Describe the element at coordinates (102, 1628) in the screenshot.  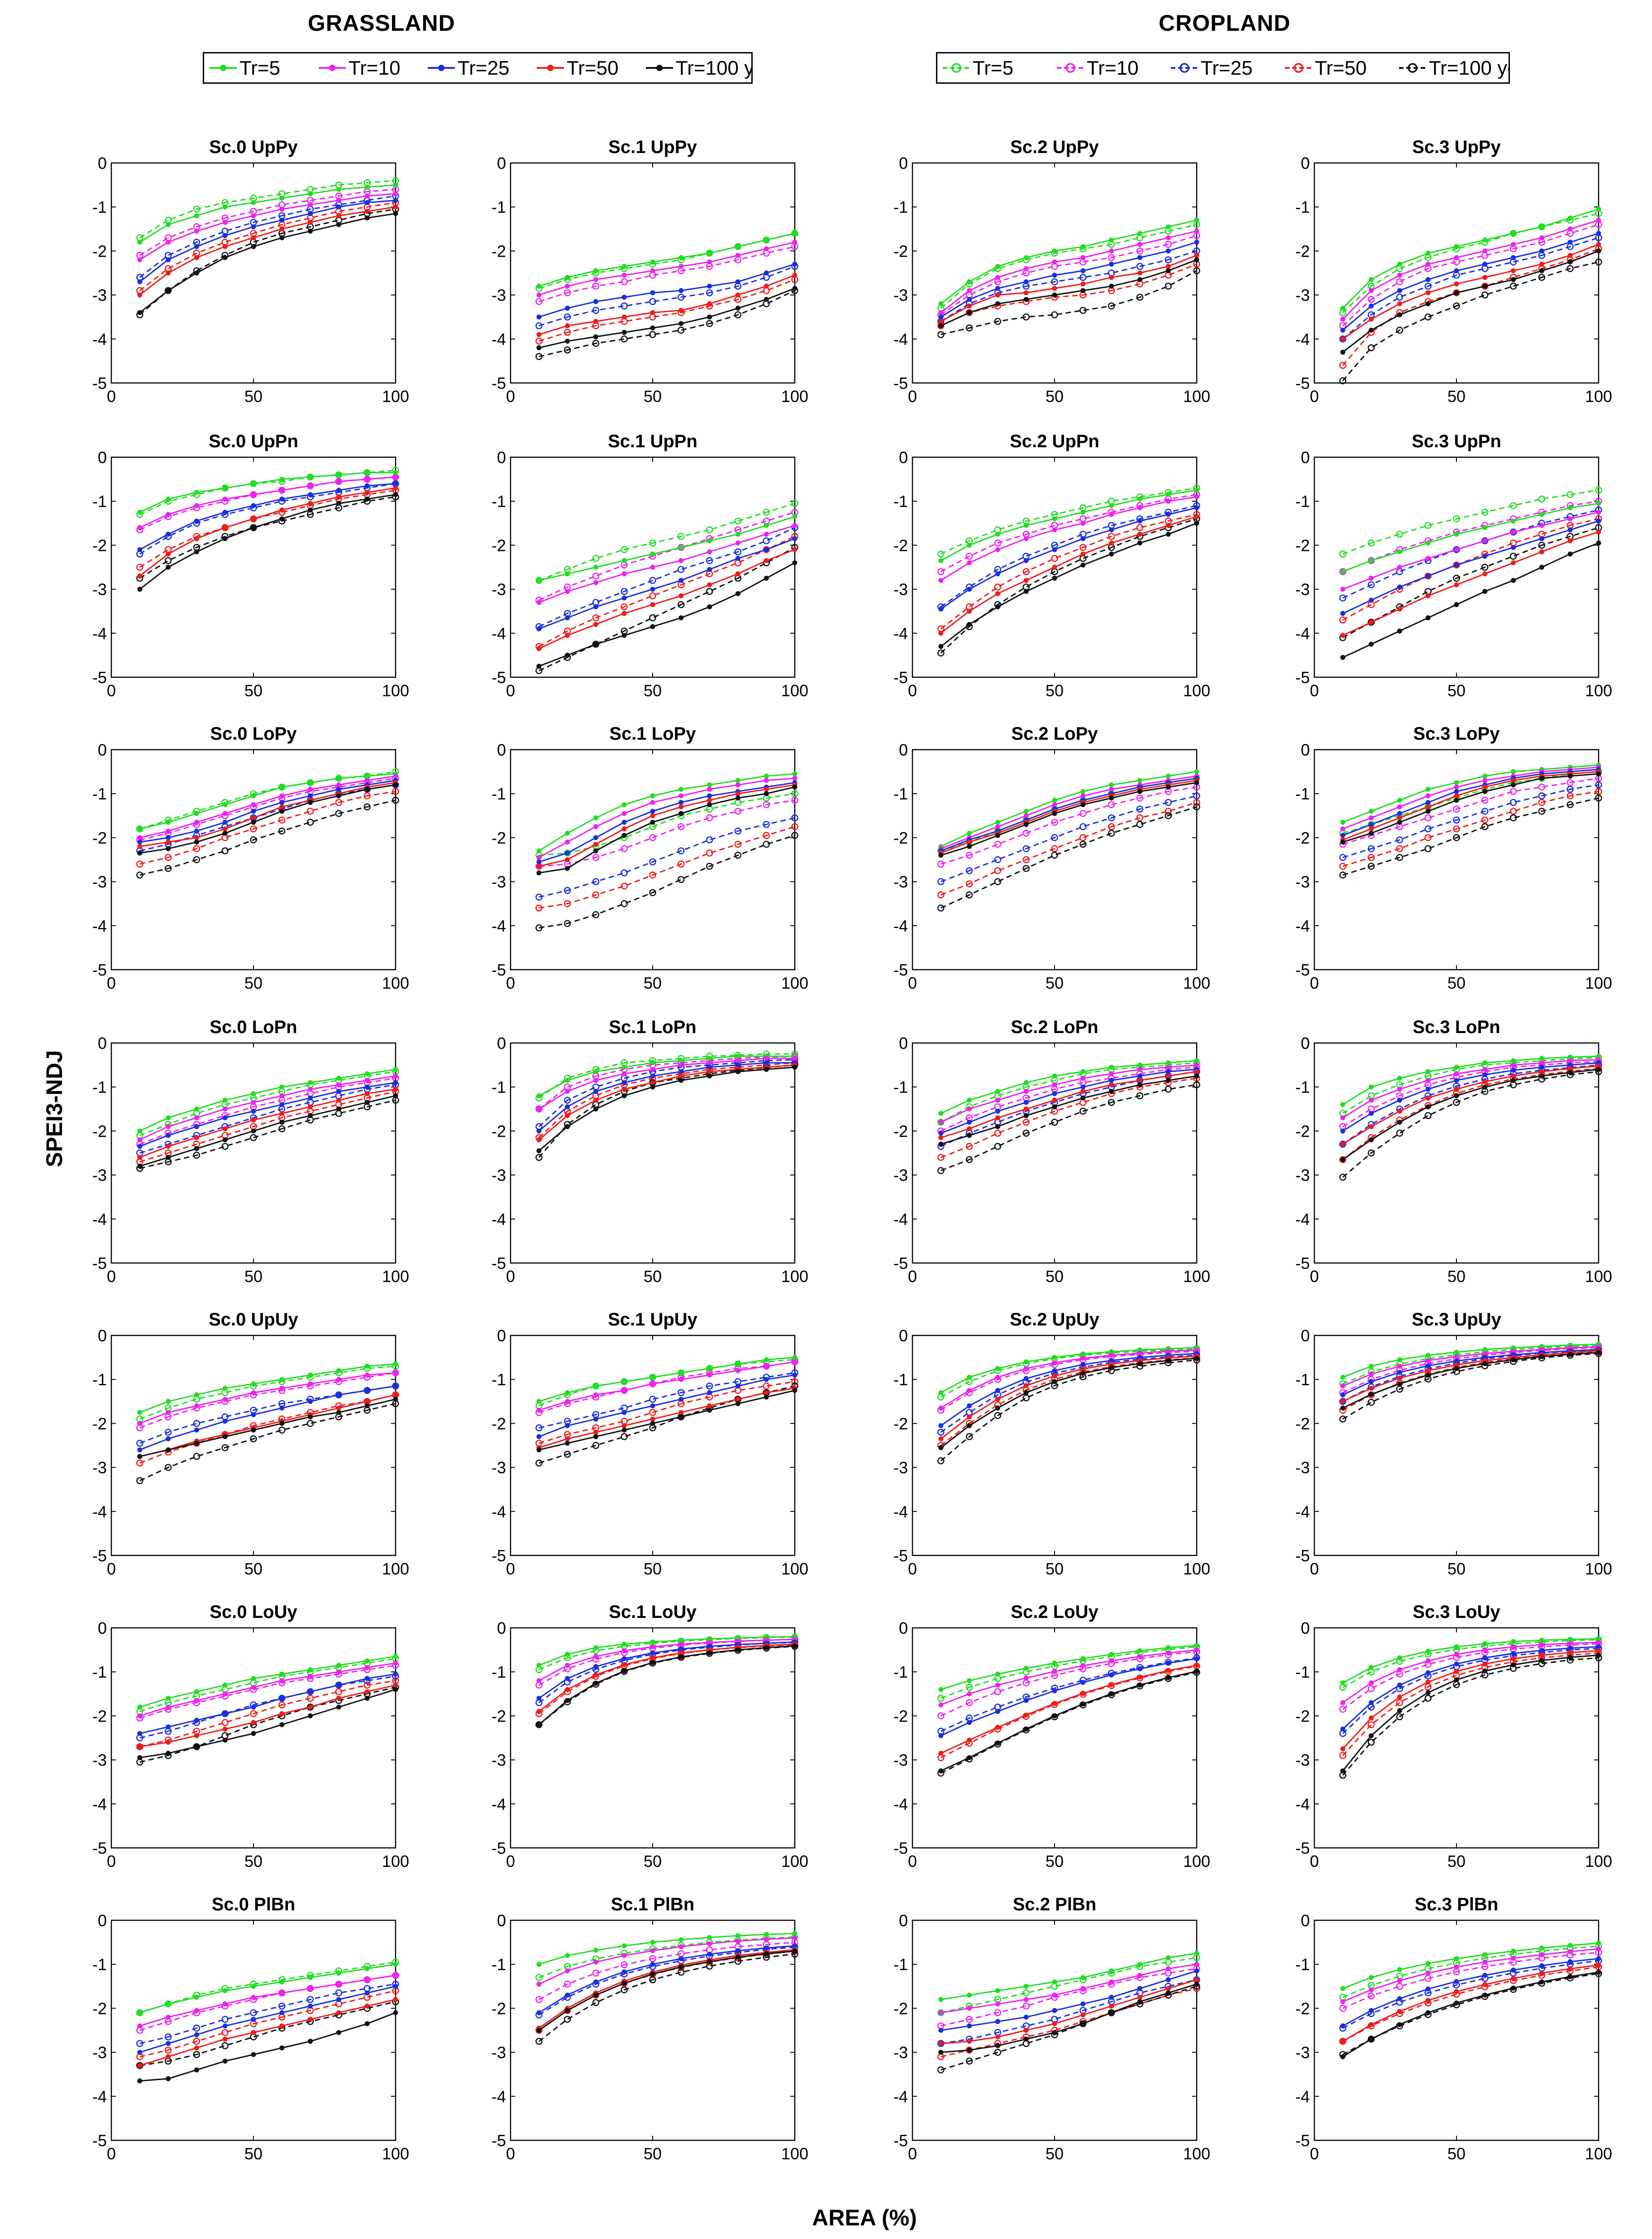
I see `y-tick-label: 0` at that location.